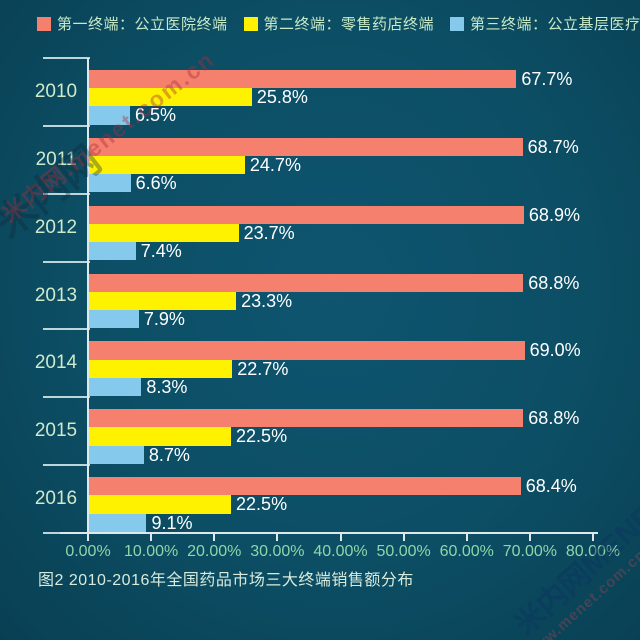  What do you see at coordinates (340, 551) in the screenshot?
I see `x-axis-tick-label: 40.00%` at bounding box center [340, 551].